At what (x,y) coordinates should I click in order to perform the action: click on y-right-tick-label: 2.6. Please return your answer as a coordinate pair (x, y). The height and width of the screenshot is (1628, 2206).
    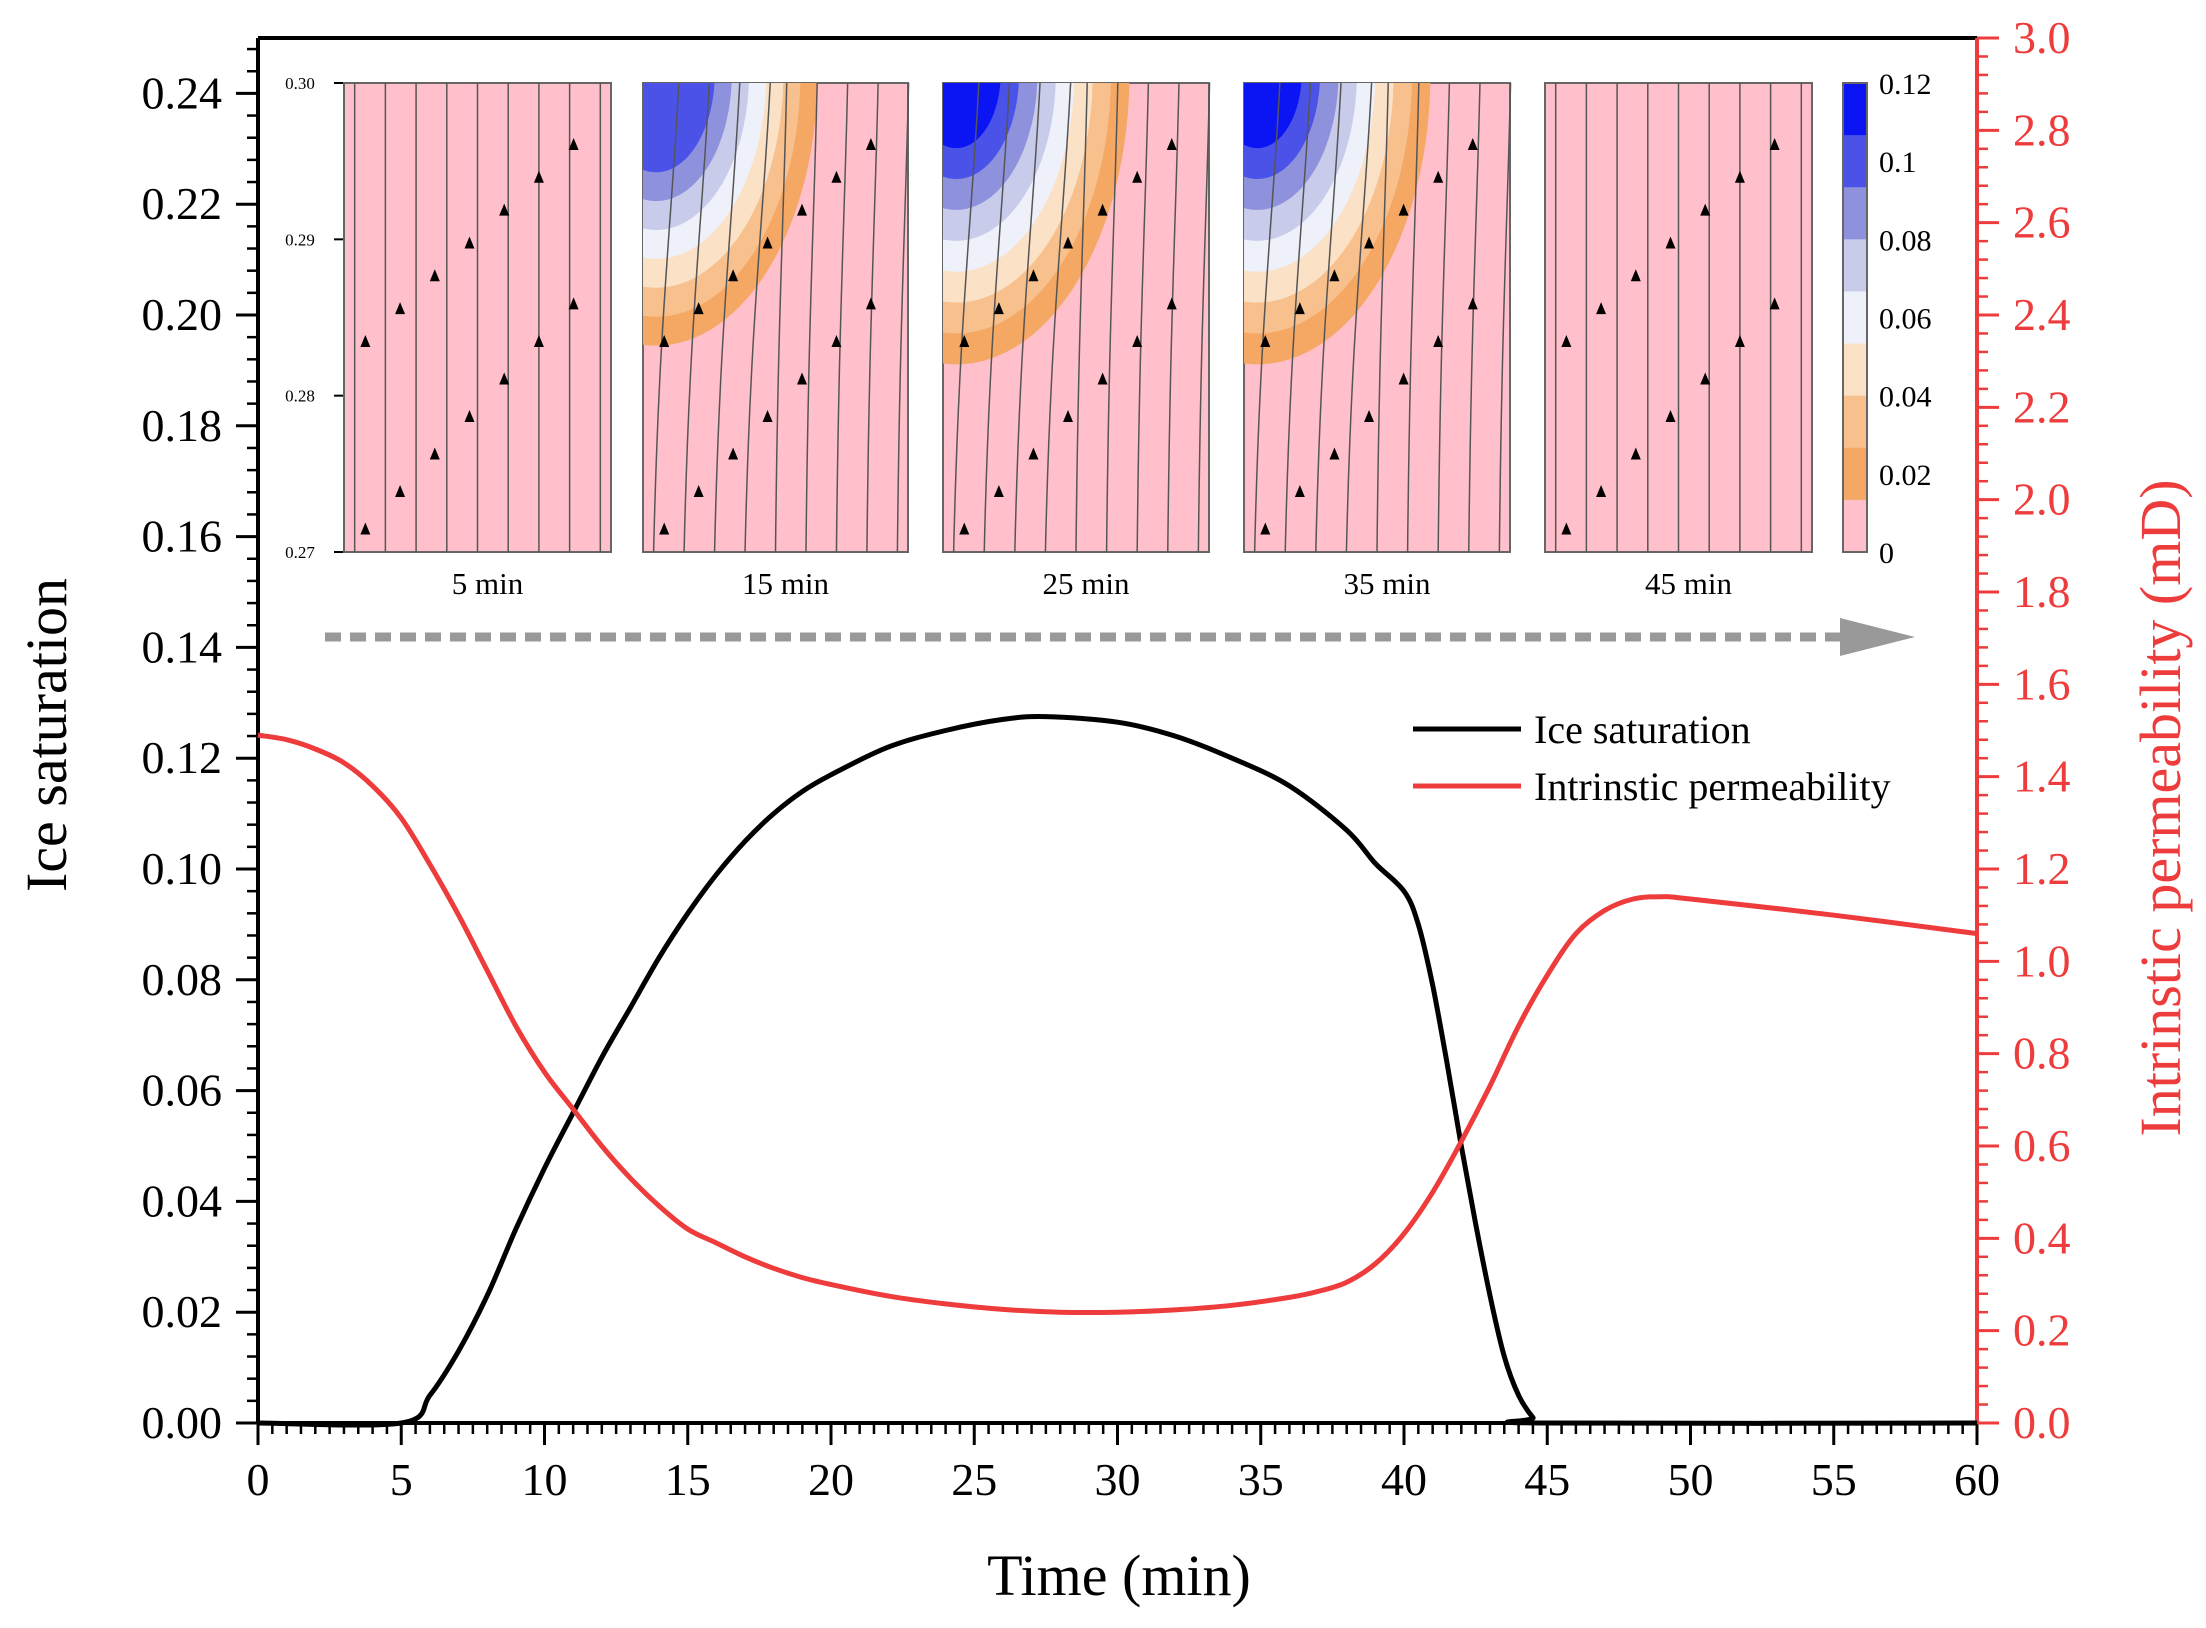
    Looking at the image, I should click on (2042, 222).